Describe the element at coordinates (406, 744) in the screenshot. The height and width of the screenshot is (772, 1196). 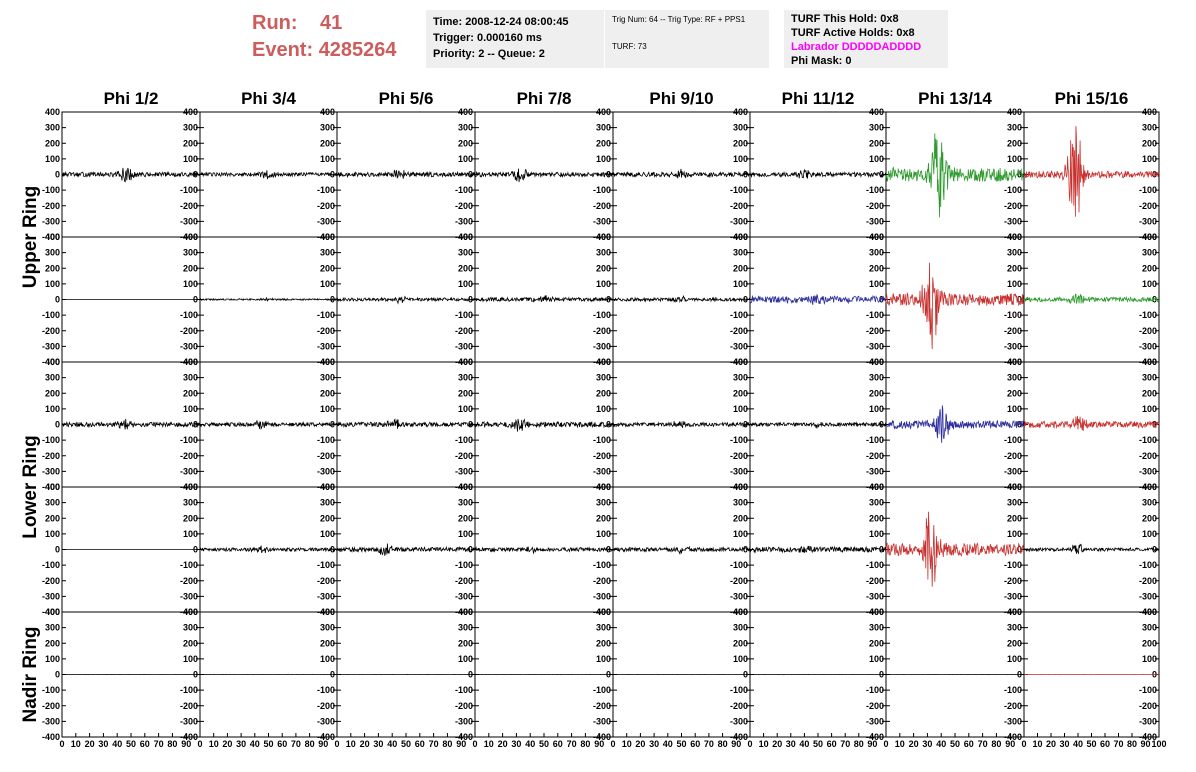
I see `x-tick-label: 50` at that location.